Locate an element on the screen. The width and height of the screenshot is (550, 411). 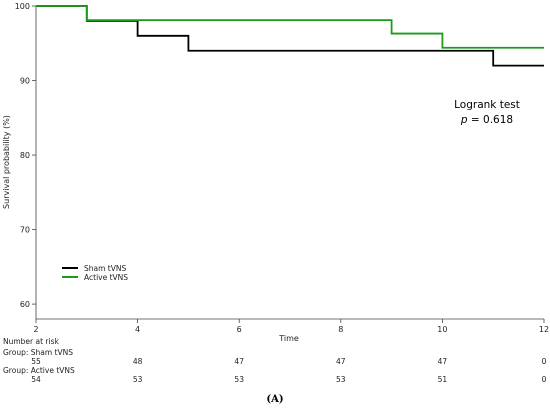
x-tick-label: 4 is located at coordinates (137, 329).